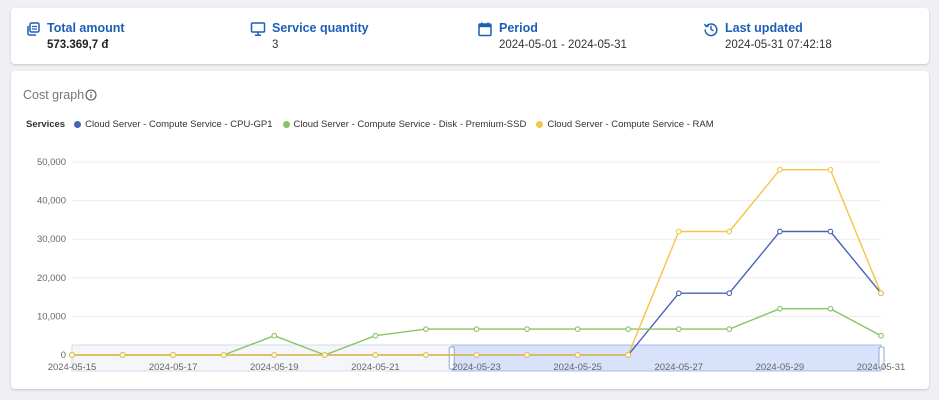 The image size is (939, 400). Describe the element at coordinates (179, 124) in the screenshot. I see `legend-label-cpu: Cloud Server - Compute Service - CPU-GP1` at that location.